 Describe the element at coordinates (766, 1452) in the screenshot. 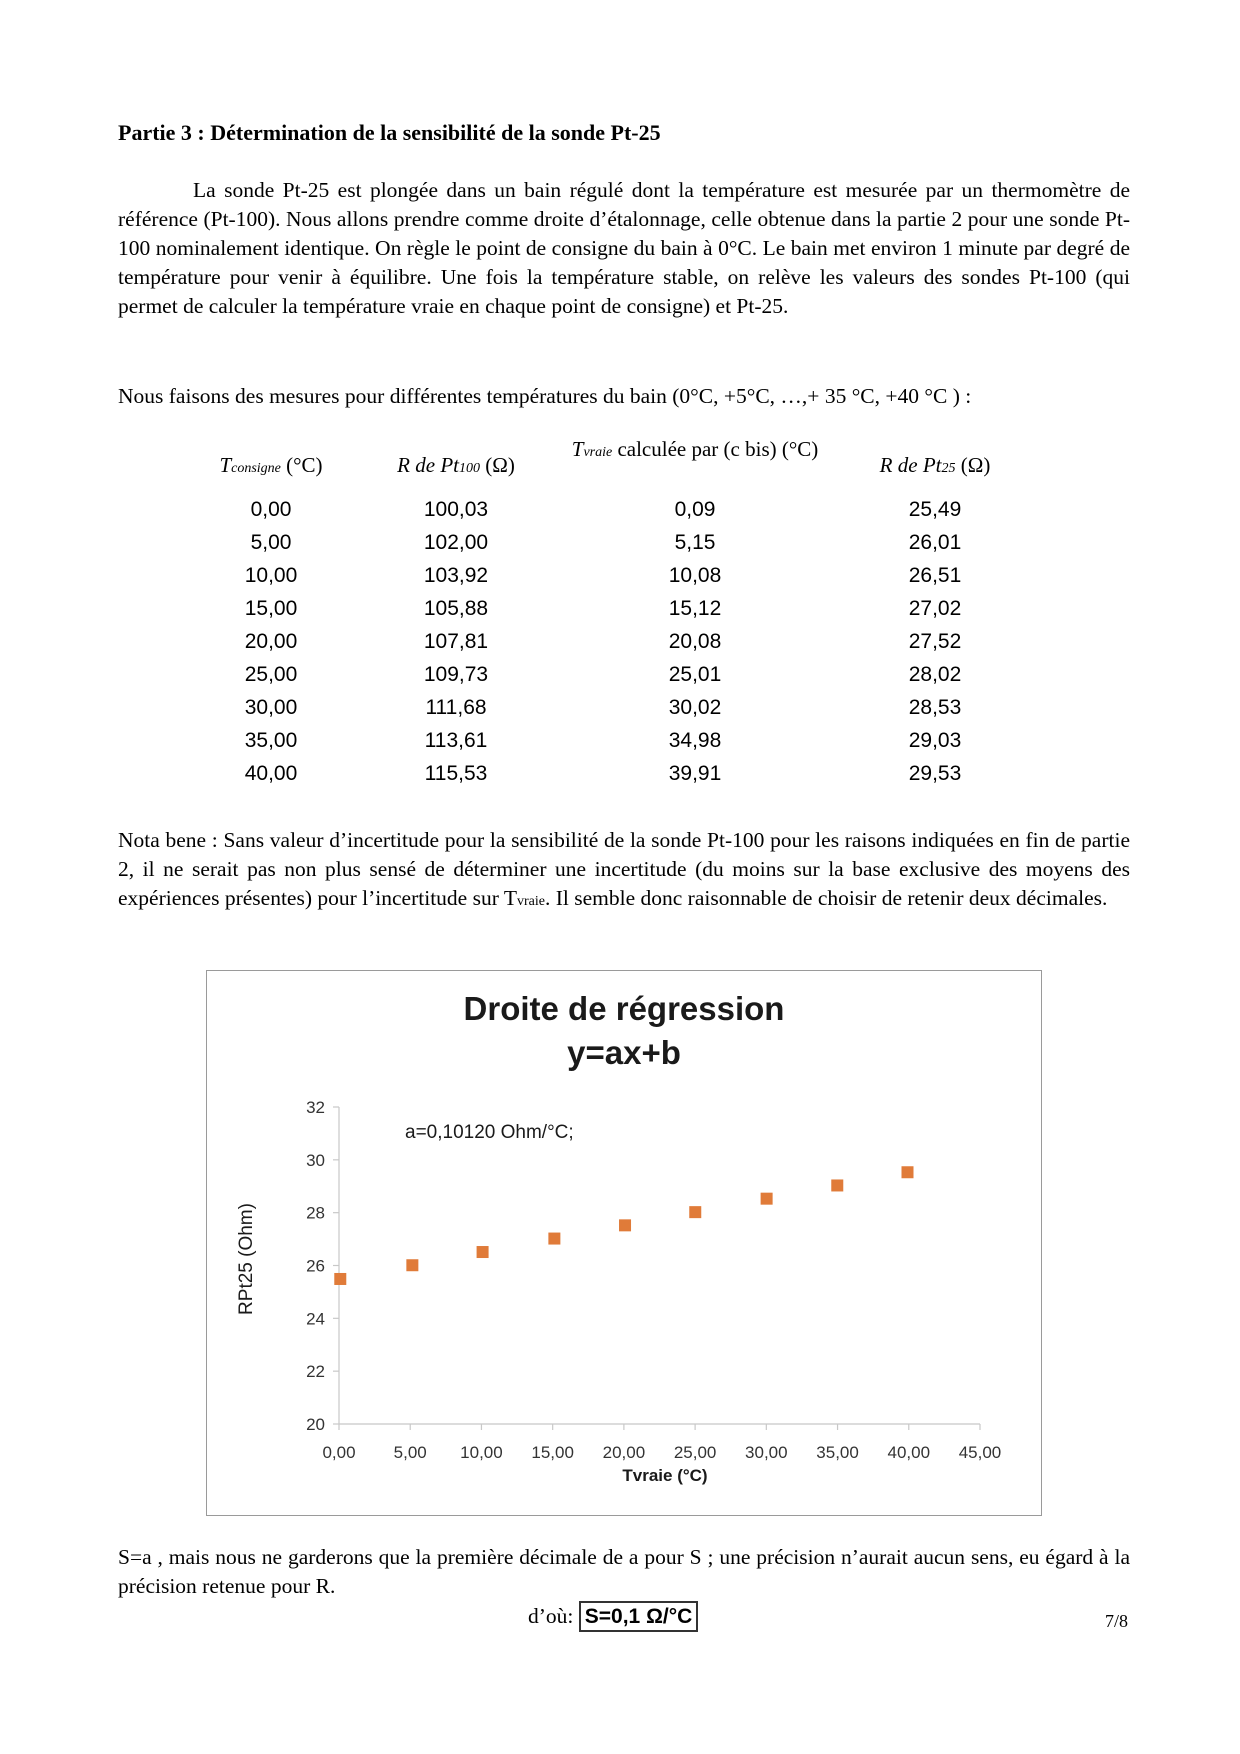

I see `x-tick-label: 30,00` at that location.